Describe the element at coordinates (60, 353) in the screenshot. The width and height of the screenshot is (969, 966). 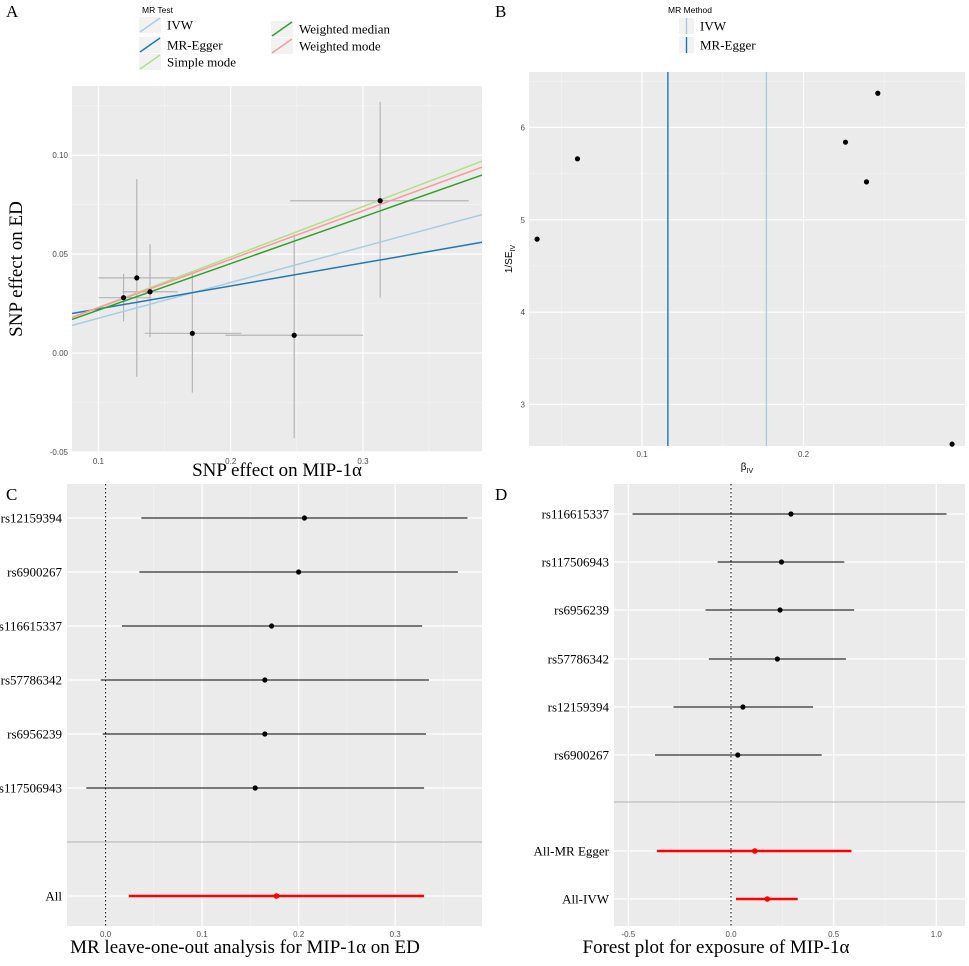
I see `y-tick-label: 0.00` at that location.